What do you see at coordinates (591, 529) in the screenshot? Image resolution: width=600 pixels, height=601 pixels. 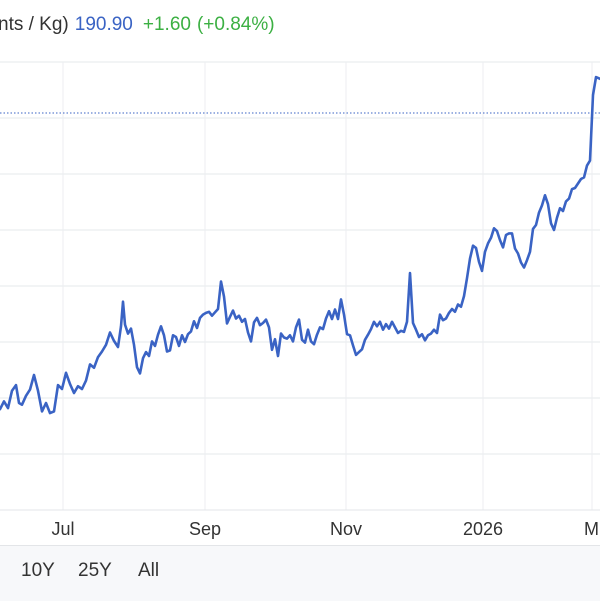 I see `x-tick-label: M` at bounding box center [591, 529].